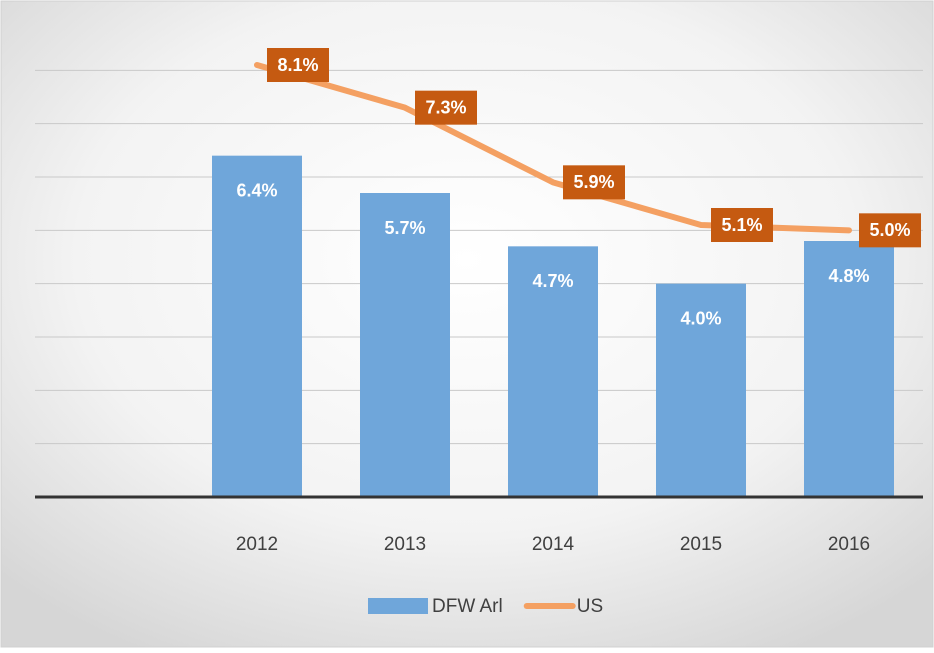  Describe the element at coordinates (553, 544) in the screenshot. I see `x-tick-label: 2014` at that location.